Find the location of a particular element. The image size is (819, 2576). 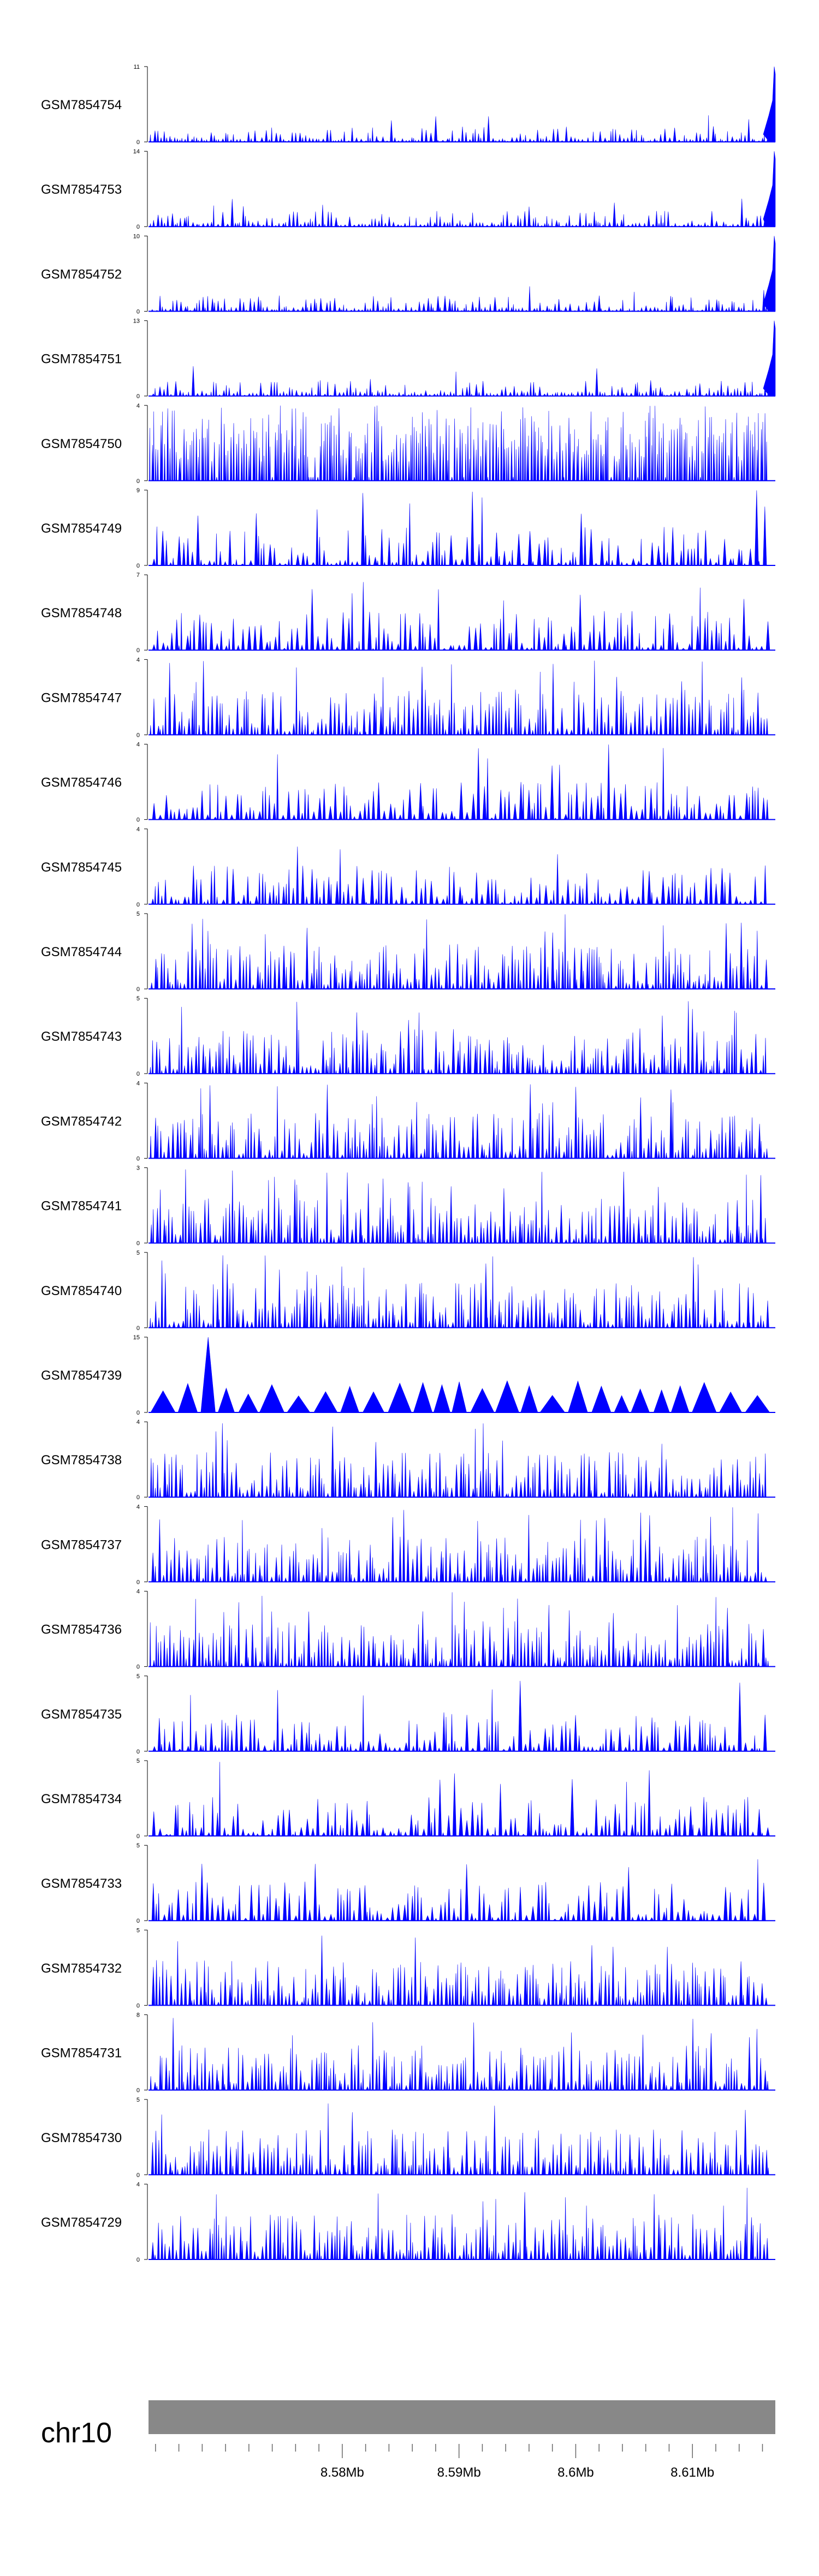

track: GSM7854733 5 0 is located at coordinates (408, 1883).